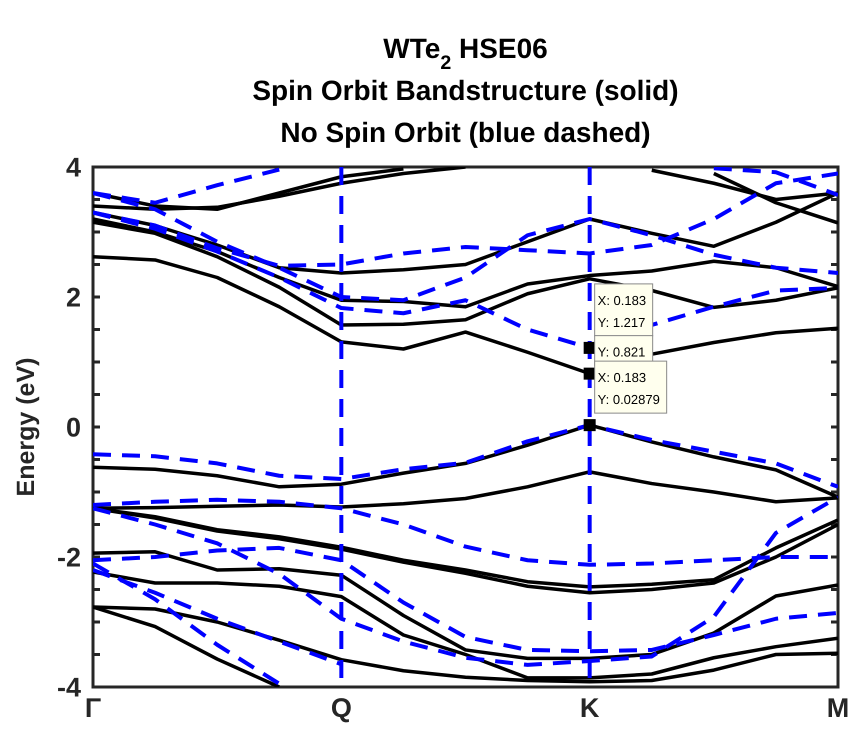  I want to click on x-tick-label: K, so click(590, 708).